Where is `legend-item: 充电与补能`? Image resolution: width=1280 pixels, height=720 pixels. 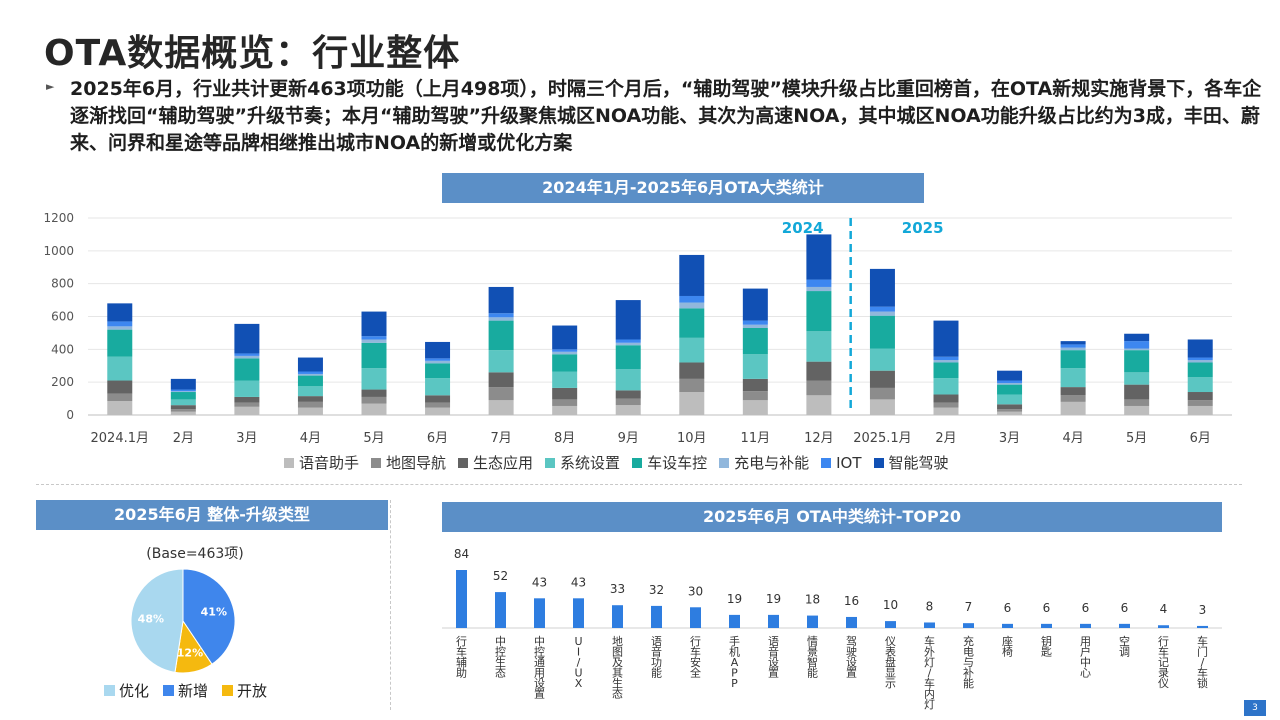 legend-item: 充电与补能 is located at coordinates (764, 462).